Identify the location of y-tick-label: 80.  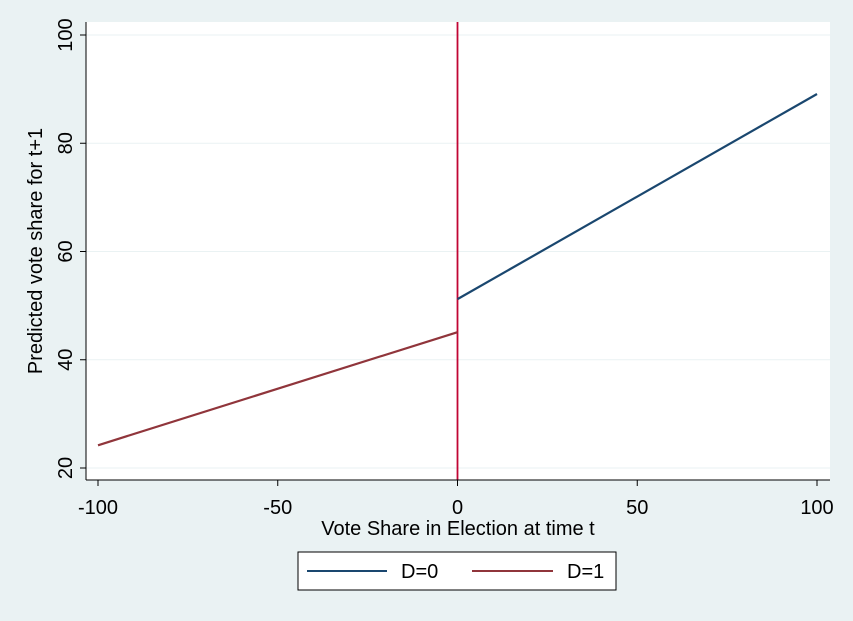
(66, 143).